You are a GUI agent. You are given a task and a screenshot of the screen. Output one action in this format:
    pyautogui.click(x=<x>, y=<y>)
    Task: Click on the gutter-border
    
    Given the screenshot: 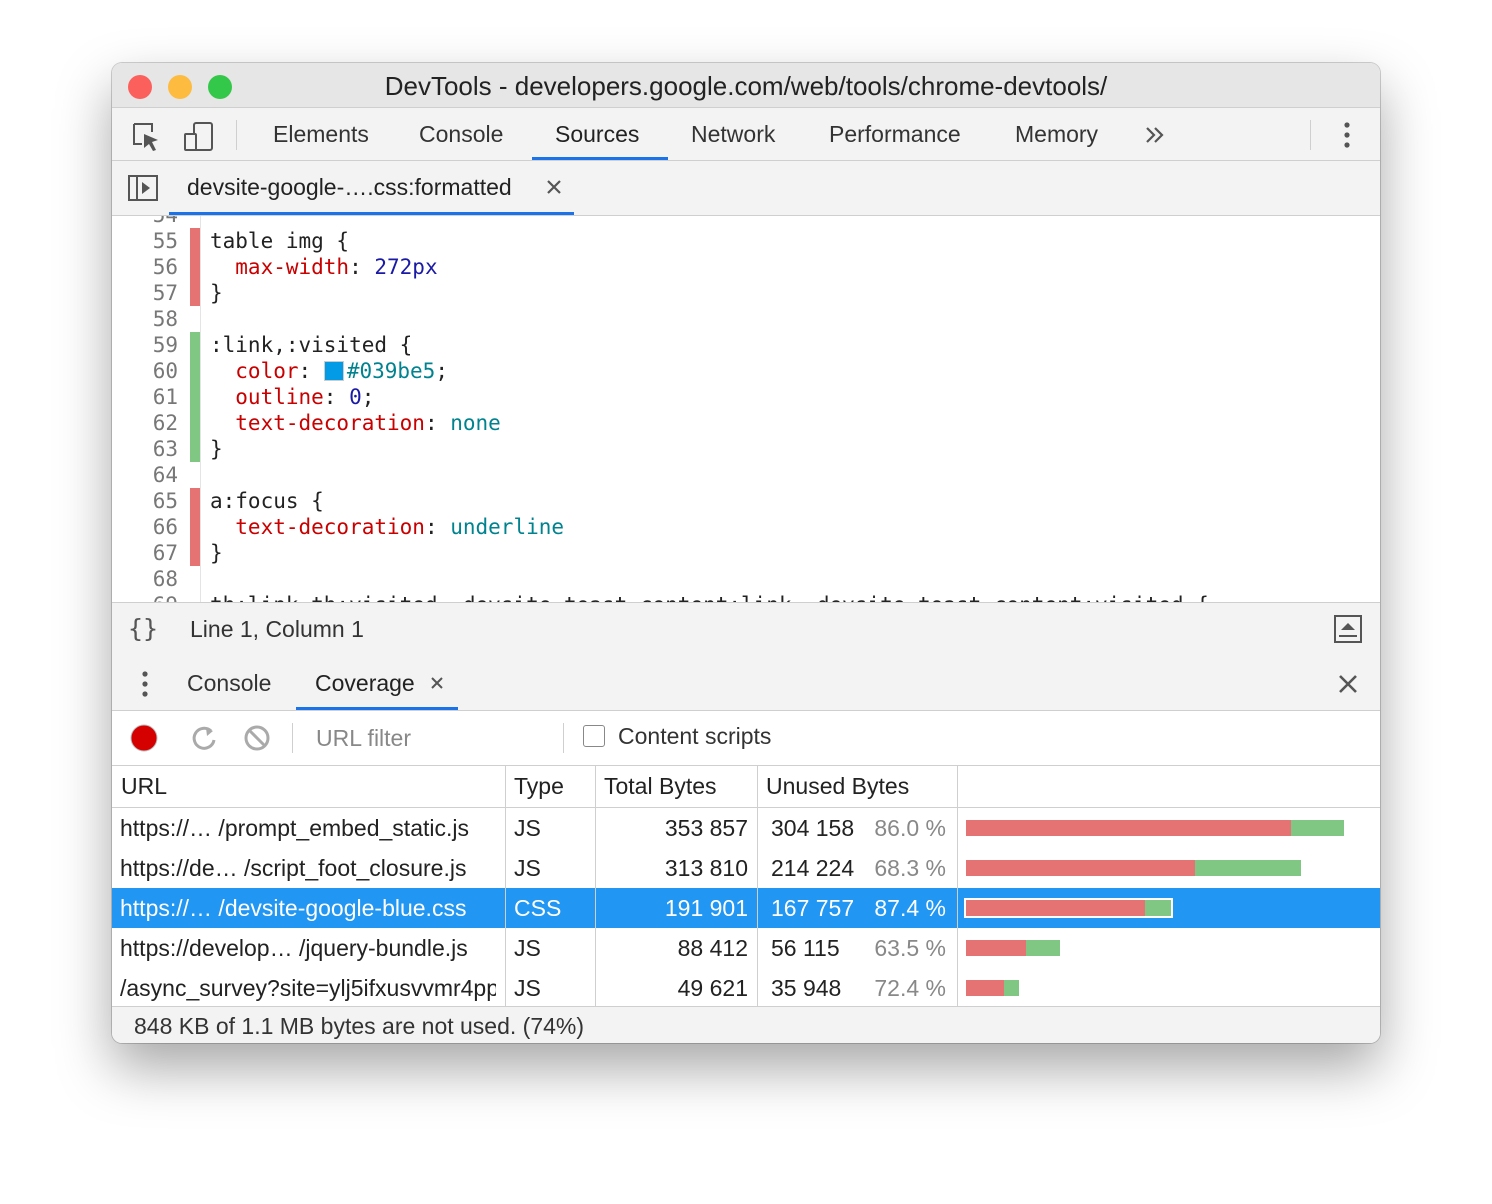 What is the action you would take?
    pyautogui.click(x=200, y=409)
    